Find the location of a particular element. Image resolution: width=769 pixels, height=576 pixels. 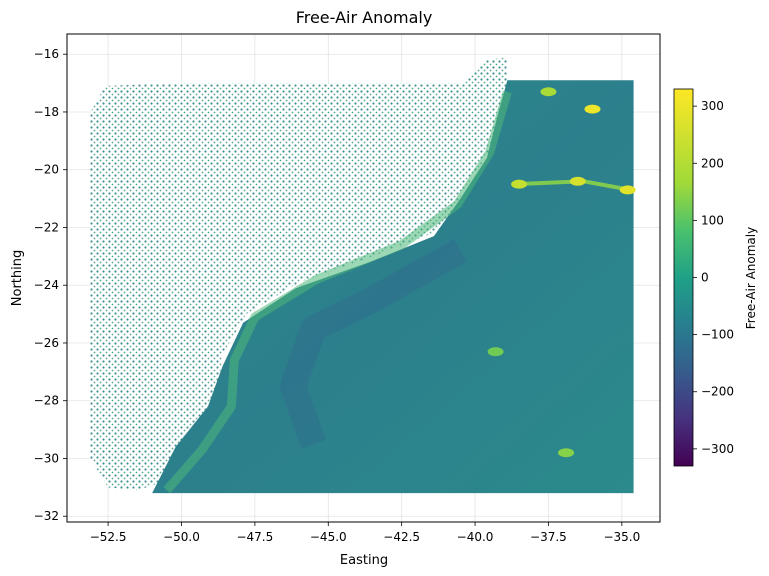

y-tick-label: −32 is located at coordinates (46, 516).